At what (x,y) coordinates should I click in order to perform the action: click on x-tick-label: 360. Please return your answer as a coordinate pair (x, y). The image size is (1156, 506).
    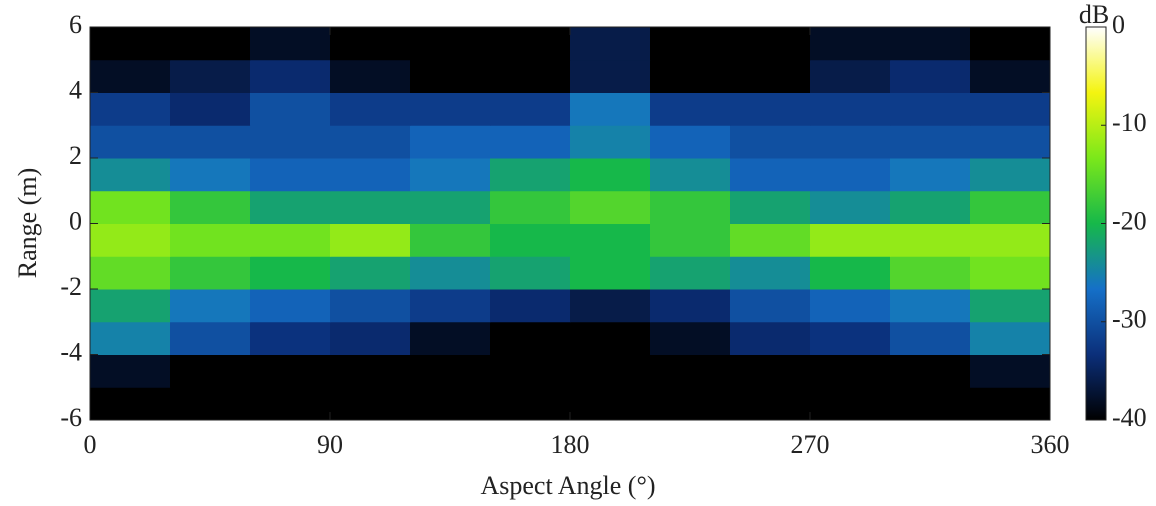
    Looking at the image, I should click on (1050, 444).